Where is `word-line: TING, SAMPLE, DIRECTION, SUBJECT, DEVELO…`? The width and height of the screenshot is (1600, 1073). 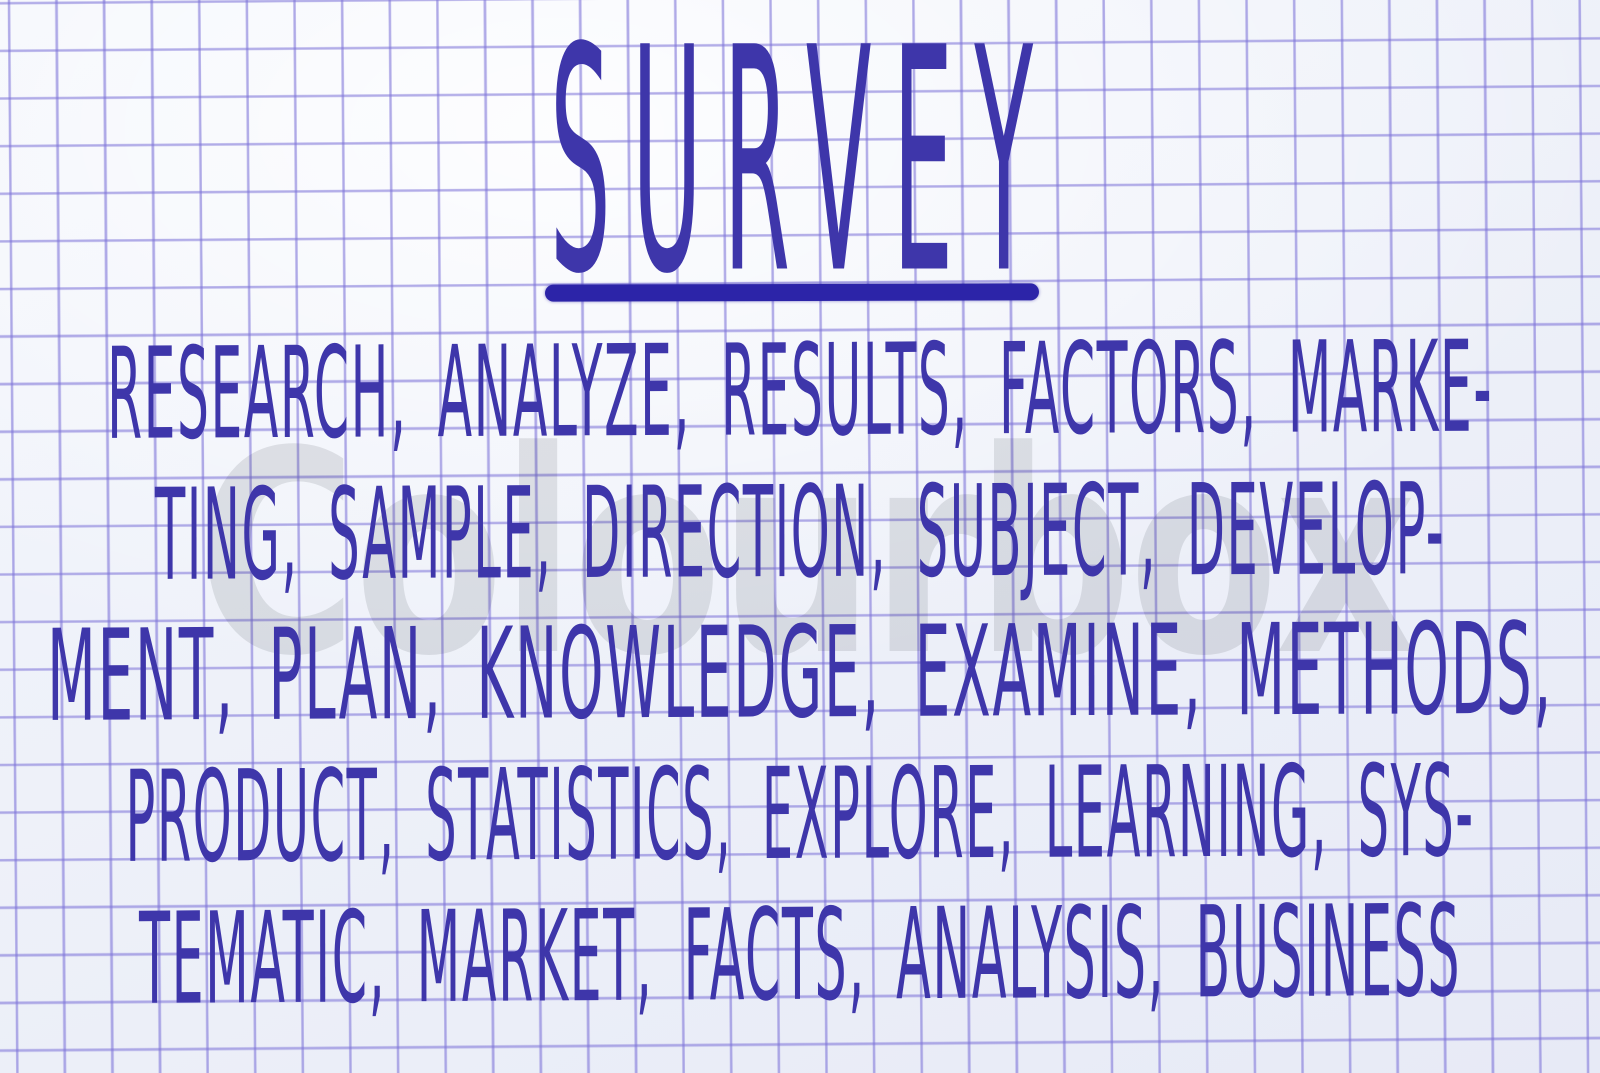
word-line: TING, SAMPLE, DIRECTION, SUBJECT, DEVELO… is located at coordinates (800, 532).